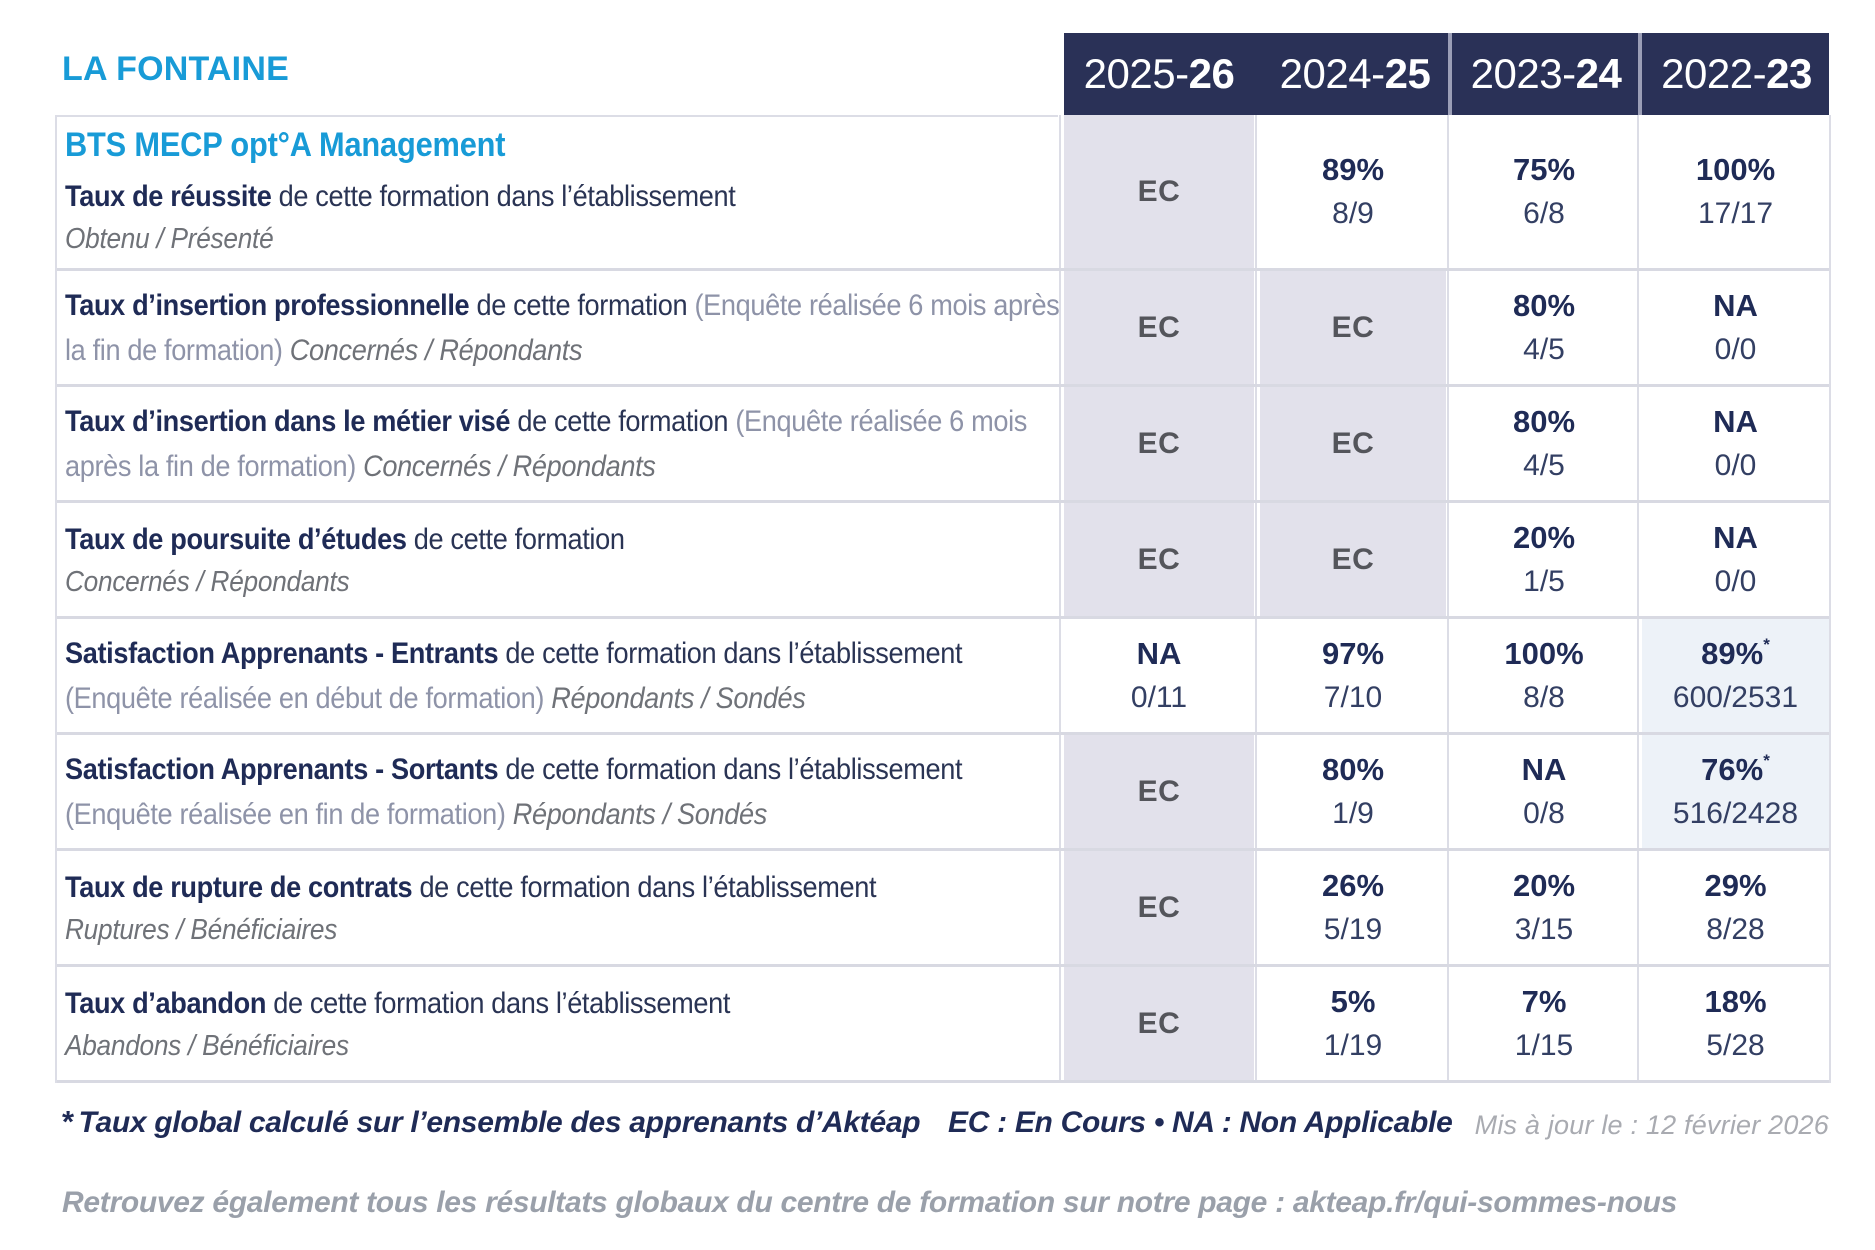 Image resolution: width=1875 pixels, height=1250 pixels. Describe the element at coordinates (175, 69) in the screenshot. I see `brand-title: LA FONTAINE` at that location.